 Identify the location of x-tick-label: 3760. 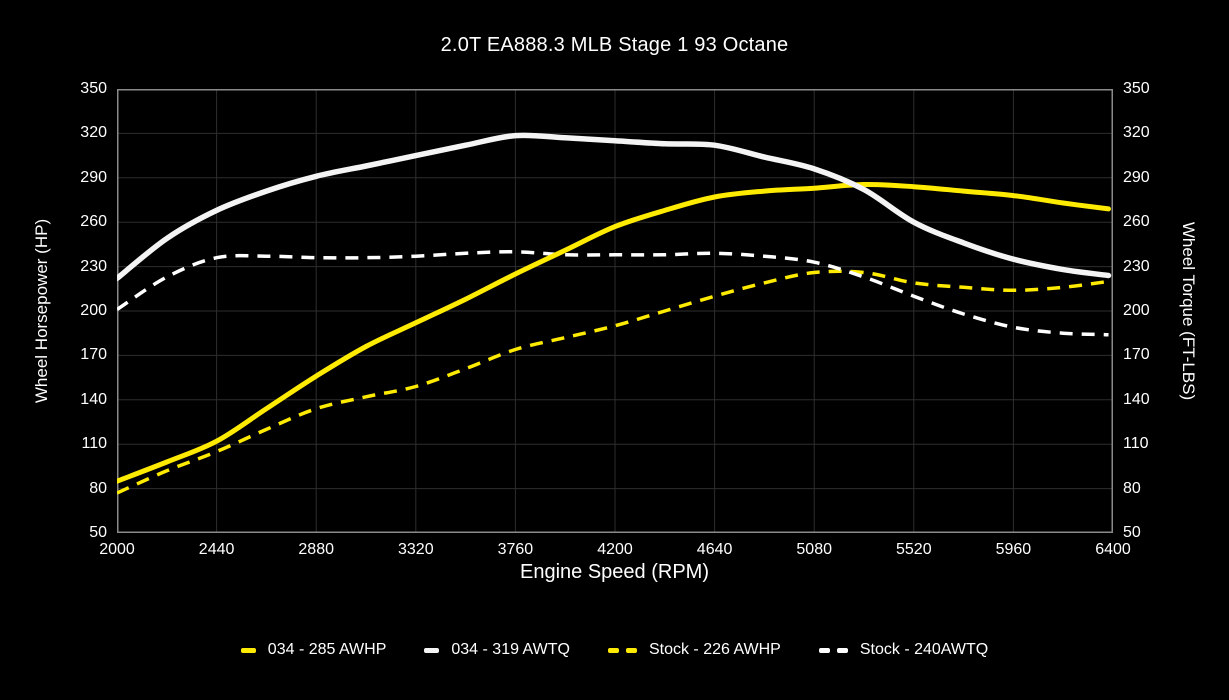
(515, 549).